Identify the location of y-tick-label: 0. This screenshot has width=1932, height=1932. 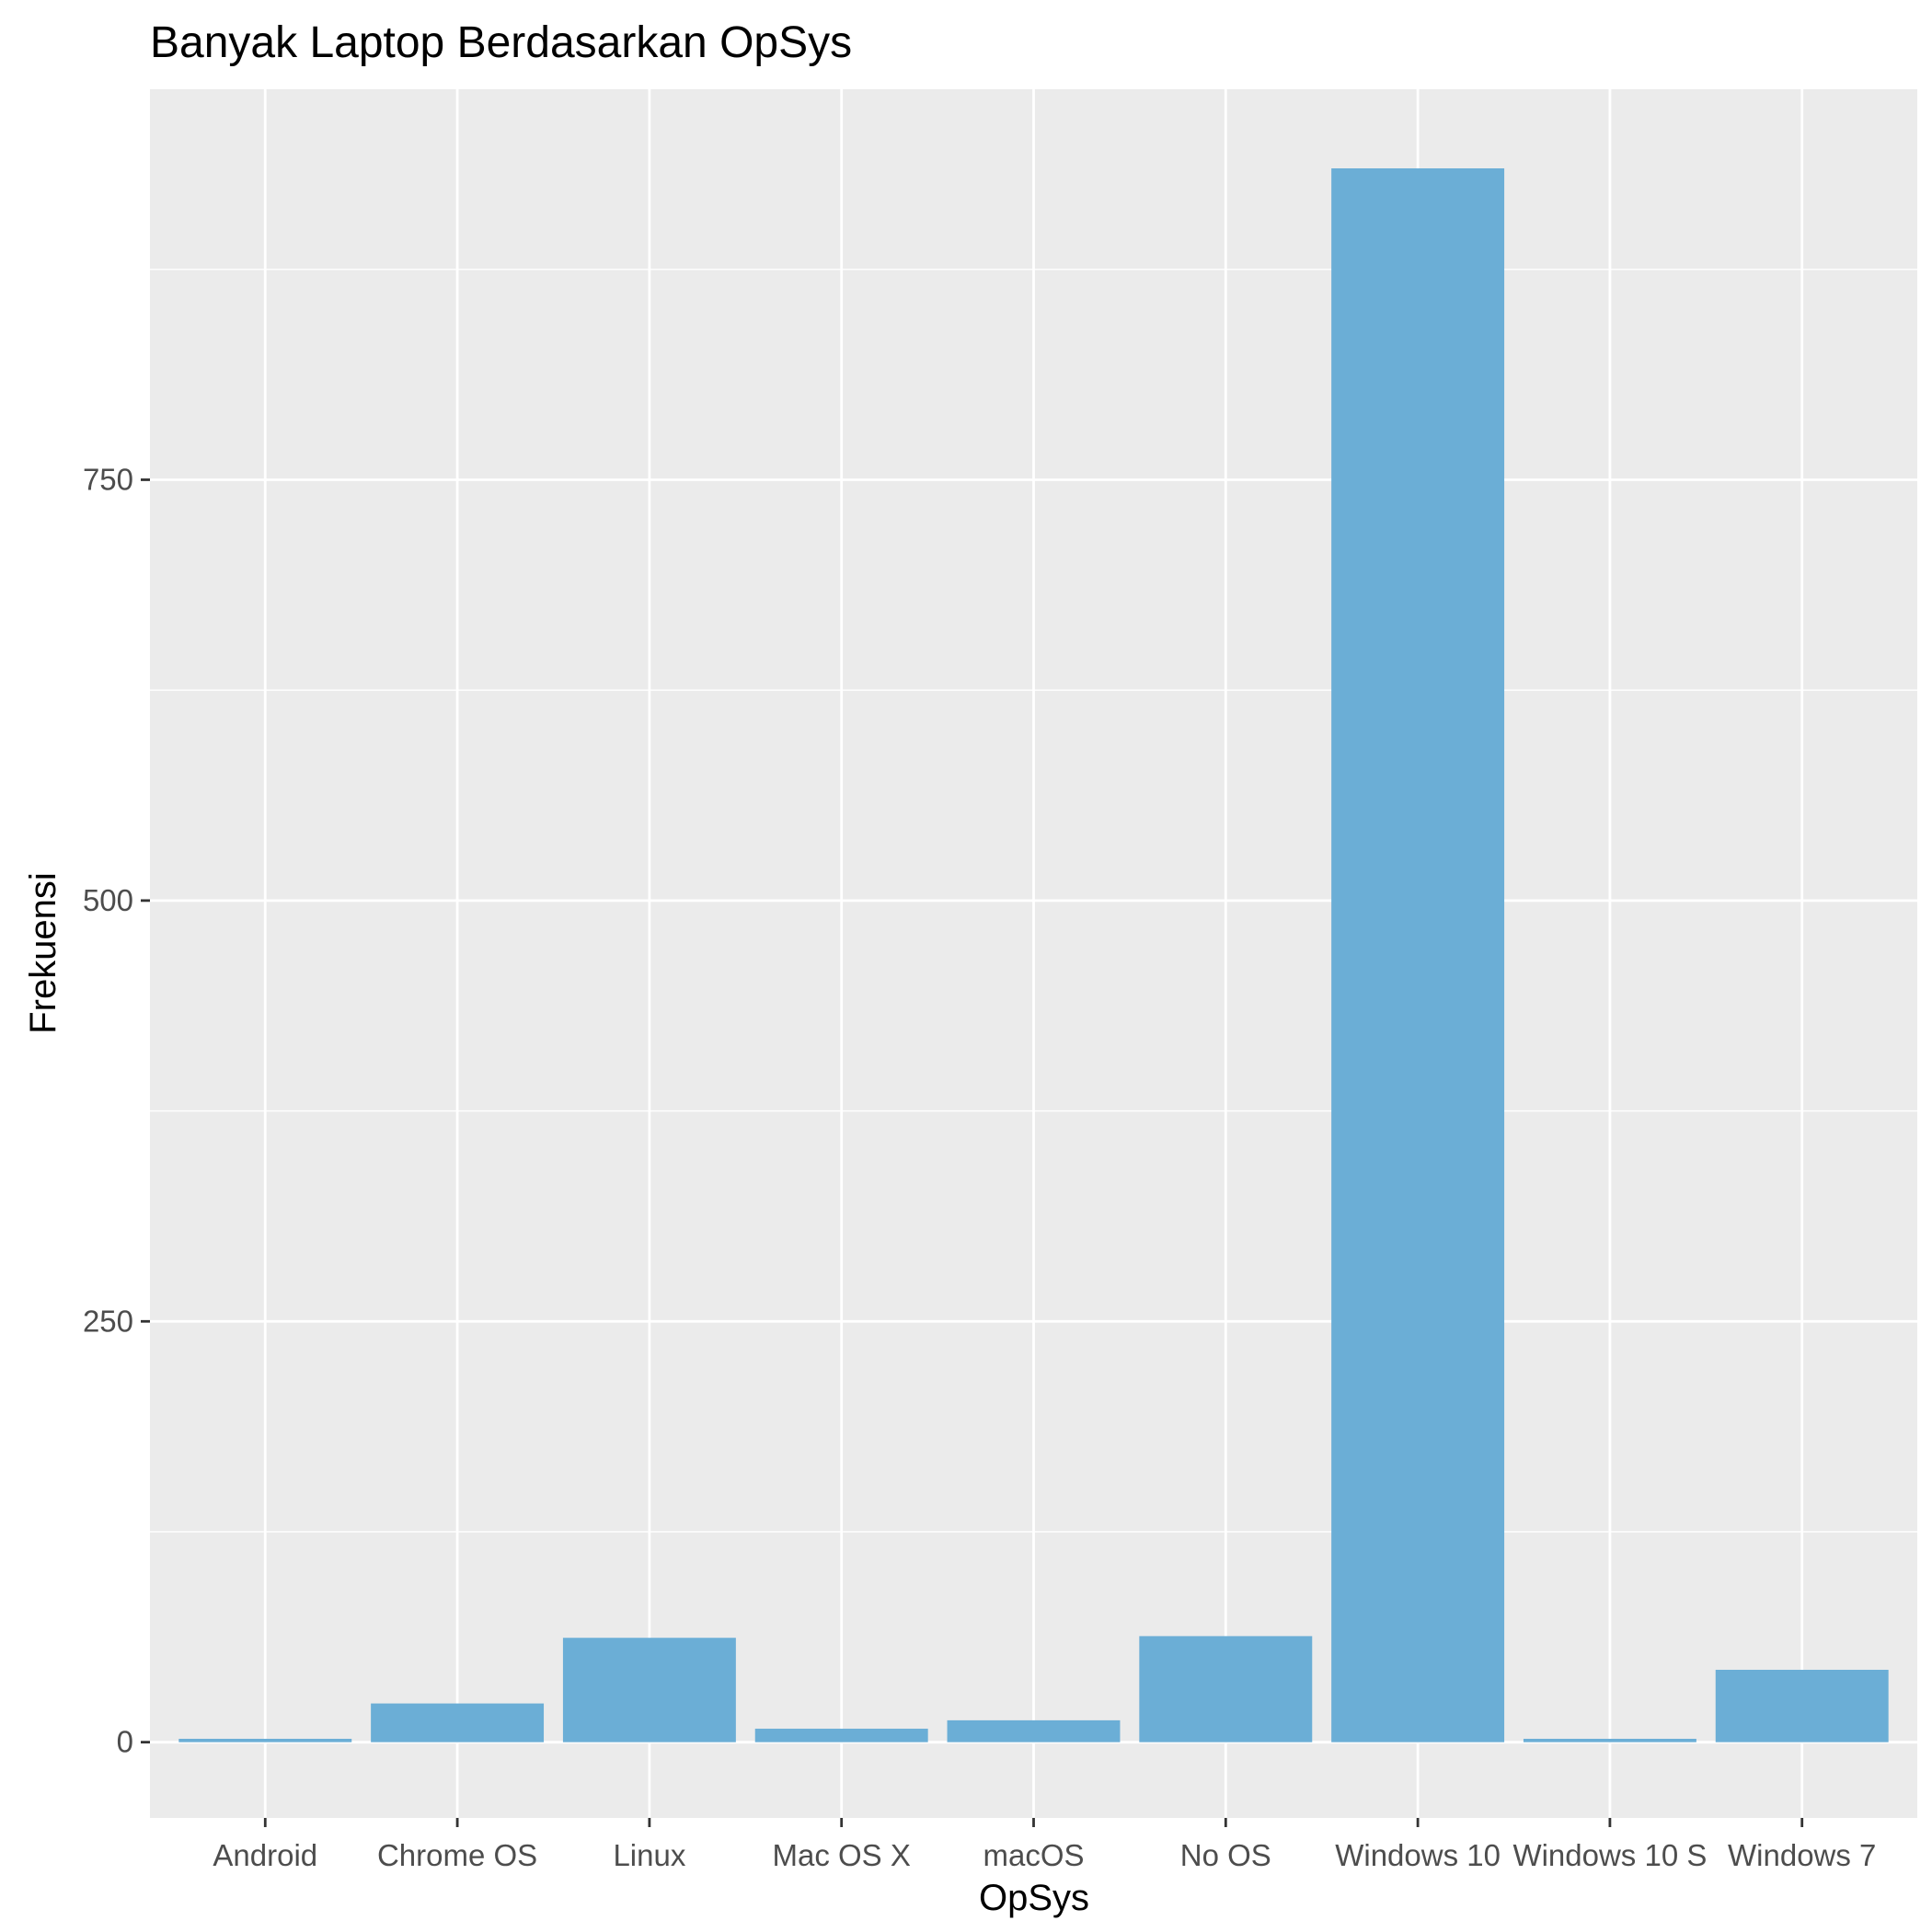
(125, 1742).